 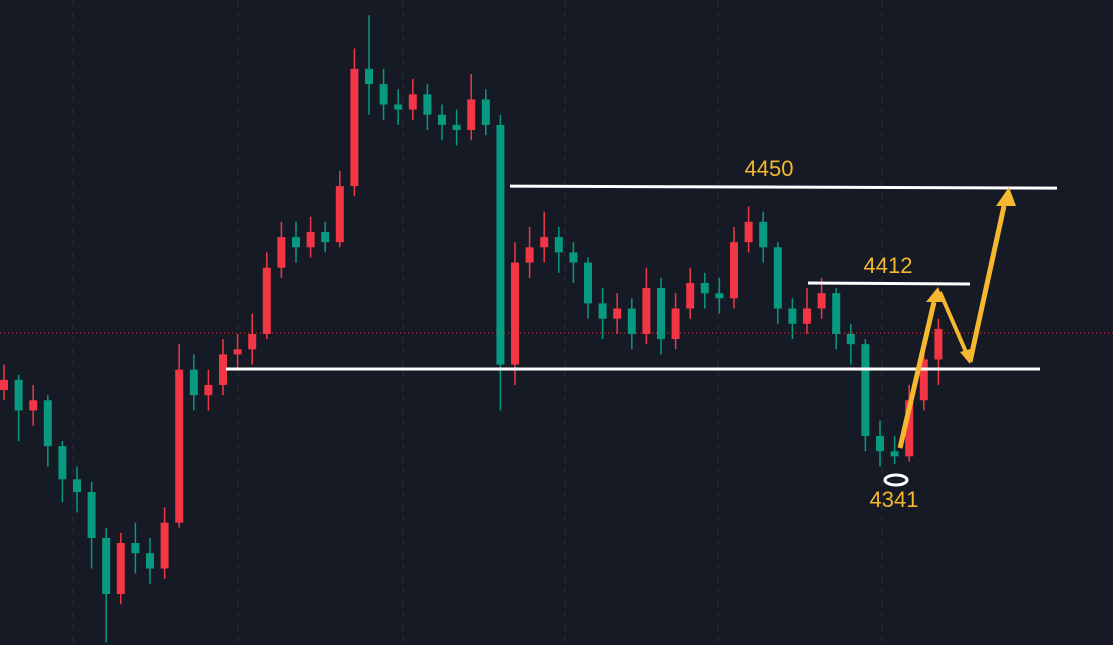 I want to click on level-label: 4450, so click(x=769, y=168).